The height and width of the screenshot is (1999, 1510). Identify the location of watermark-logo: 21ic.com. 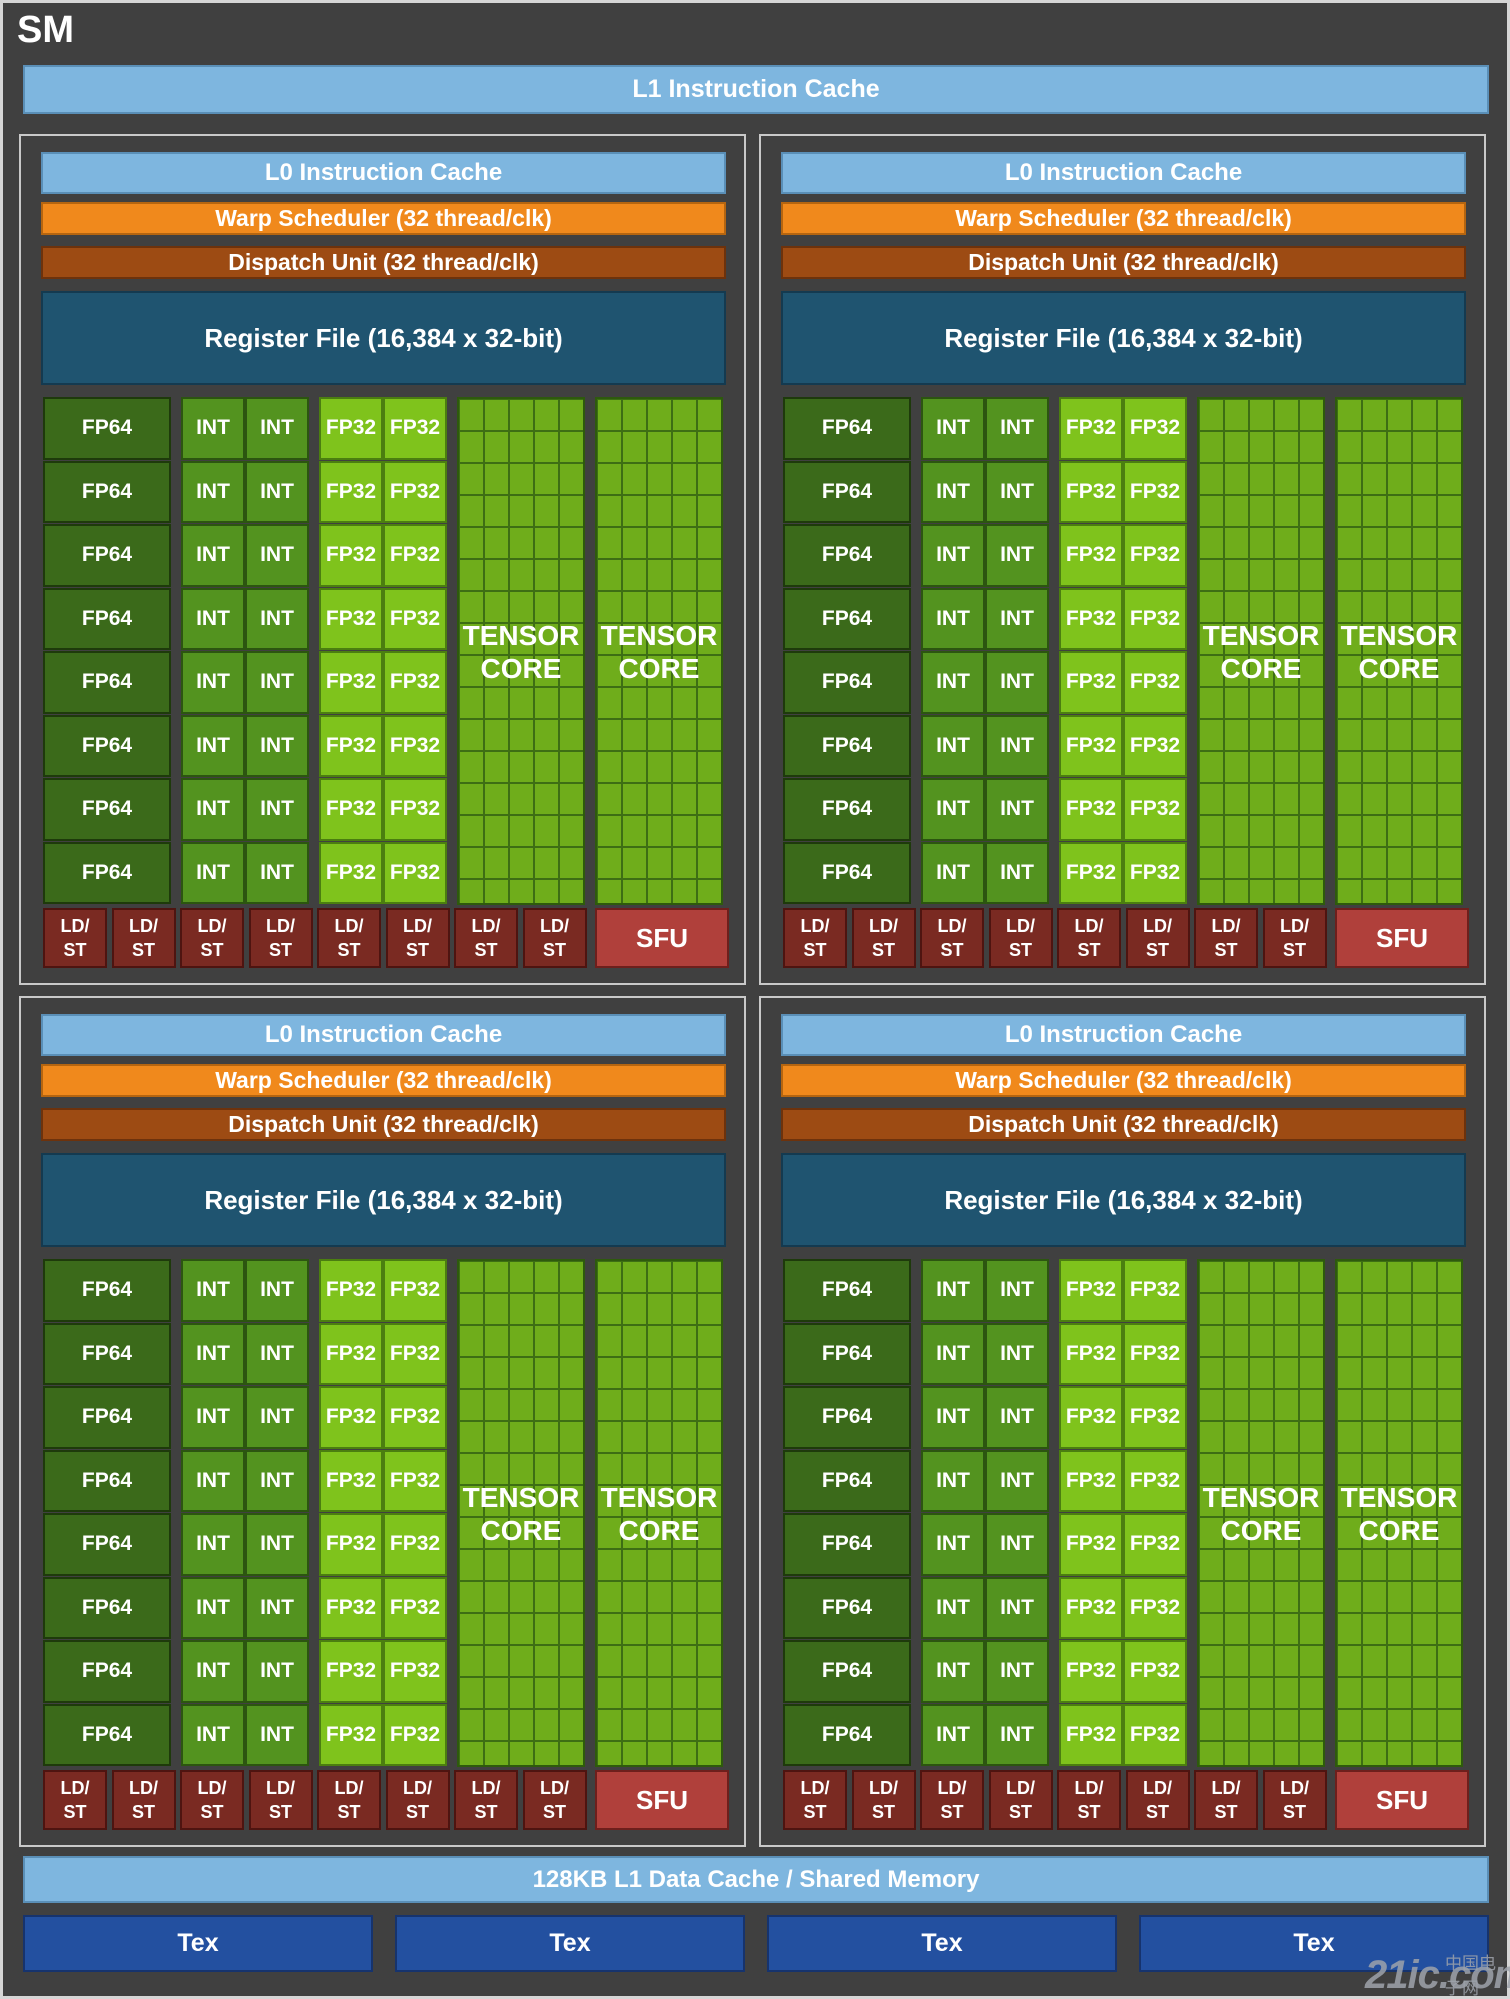
(1437, 1975).